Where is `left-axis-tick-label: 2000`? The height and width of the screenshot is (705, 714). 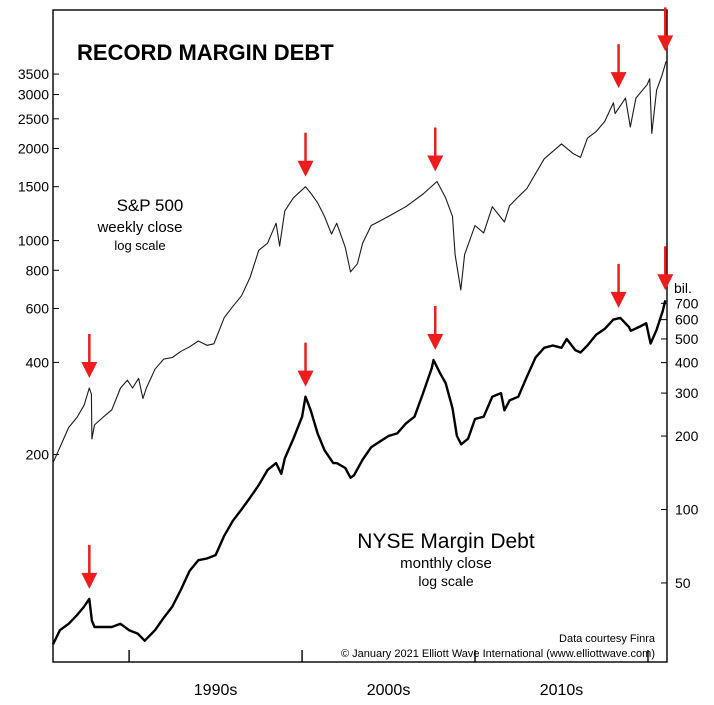 left-axis-tick-label: 2000 is located at coordinates (33, 148).